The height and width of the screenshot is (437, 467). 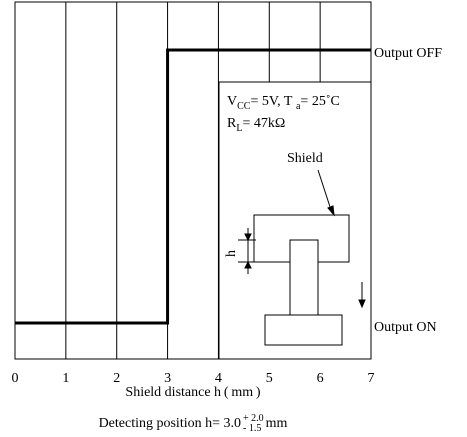 I want to click on h-dim-arrow-bottom, so click(x=248, y=264).